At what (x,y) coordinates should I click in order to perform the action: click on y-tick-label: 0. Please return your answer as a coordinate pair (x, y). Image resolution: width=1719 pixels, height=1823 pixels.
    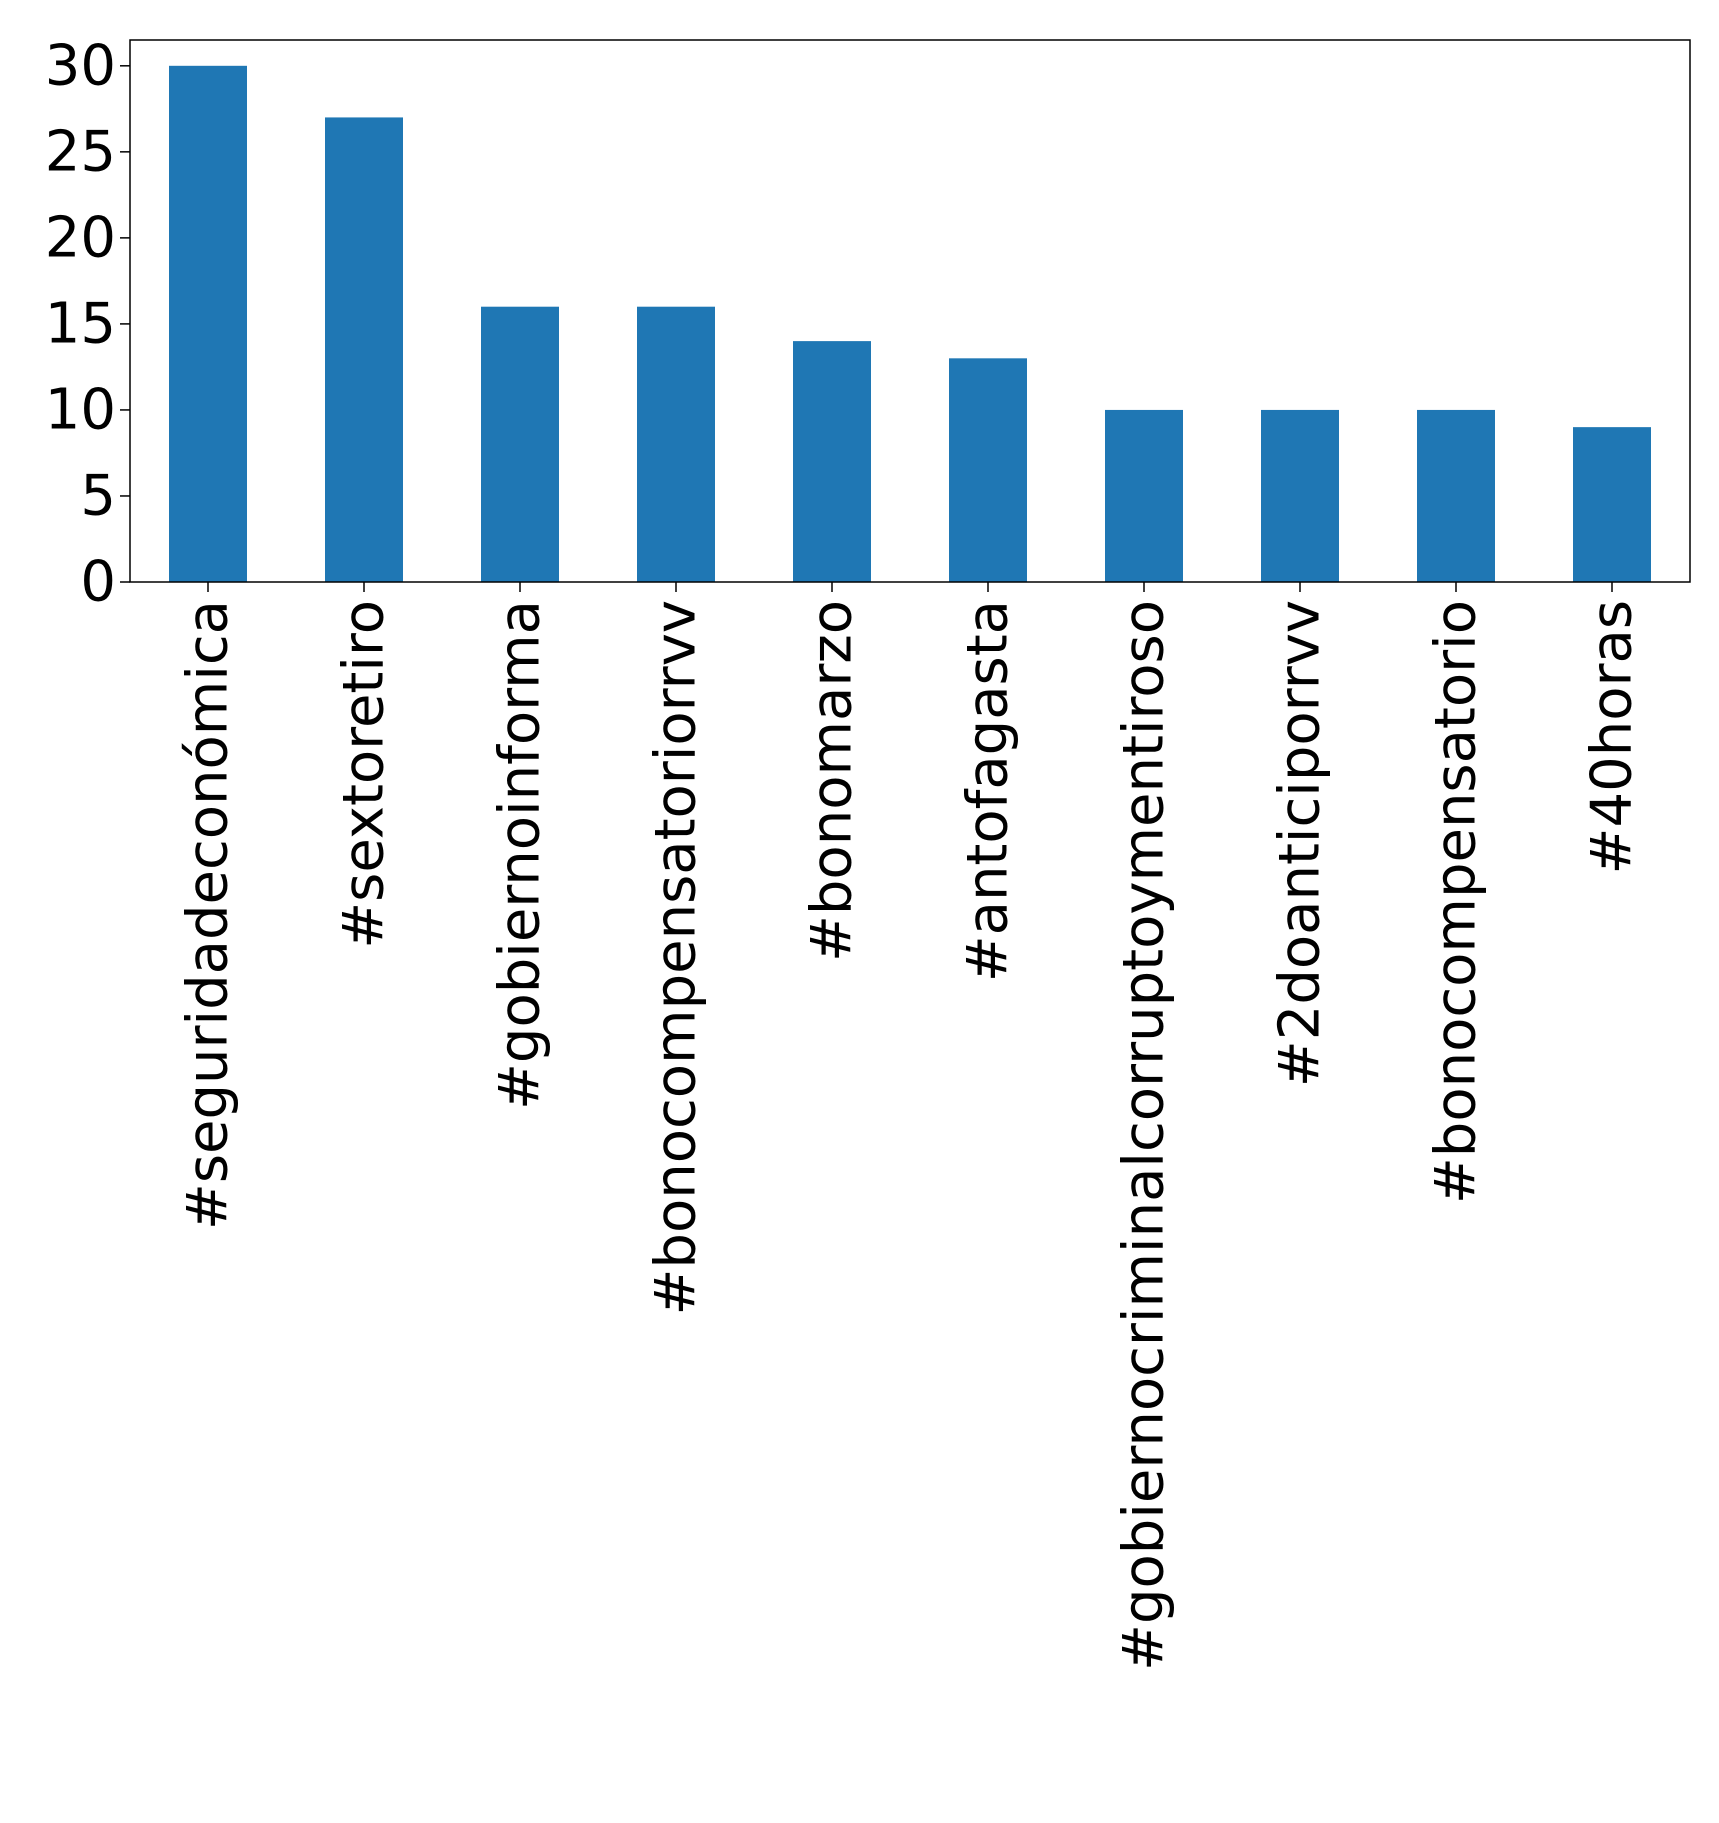
    Looking at the image, I should click on (98, 582).